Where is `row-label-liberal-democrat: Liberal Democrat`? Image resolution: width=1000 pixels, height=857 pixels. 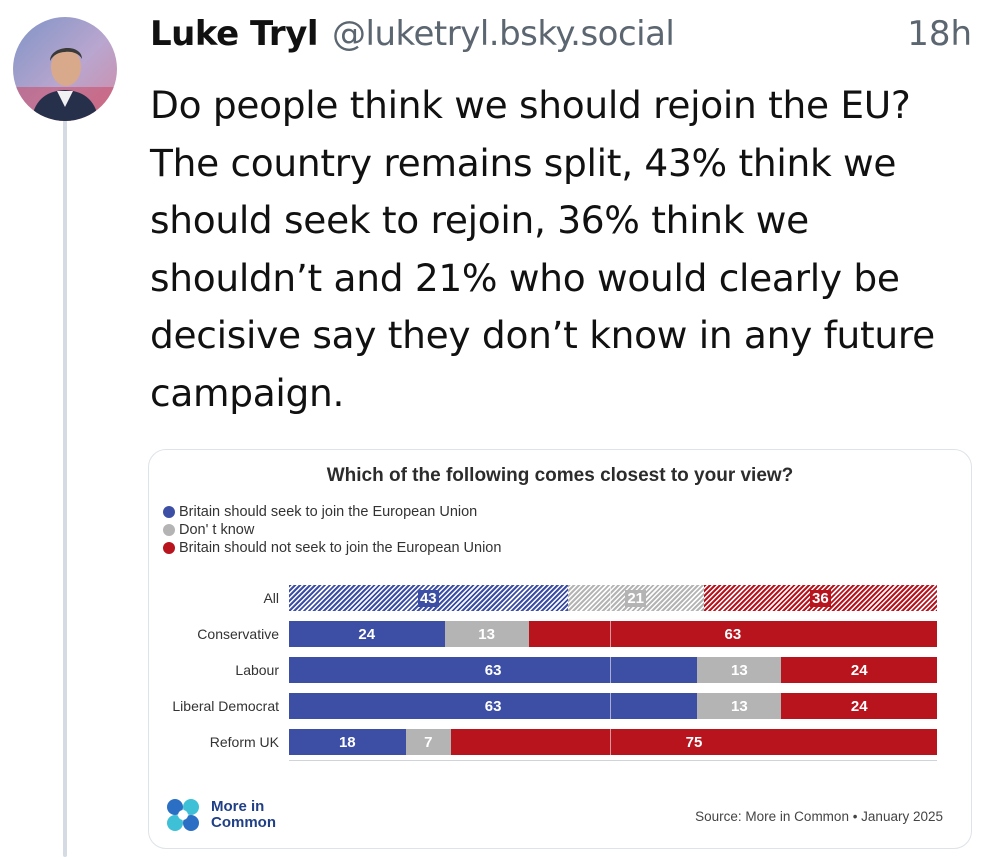 row-label-liberal-democrat: Liberal Democrat is located at coordinates (225, 706).